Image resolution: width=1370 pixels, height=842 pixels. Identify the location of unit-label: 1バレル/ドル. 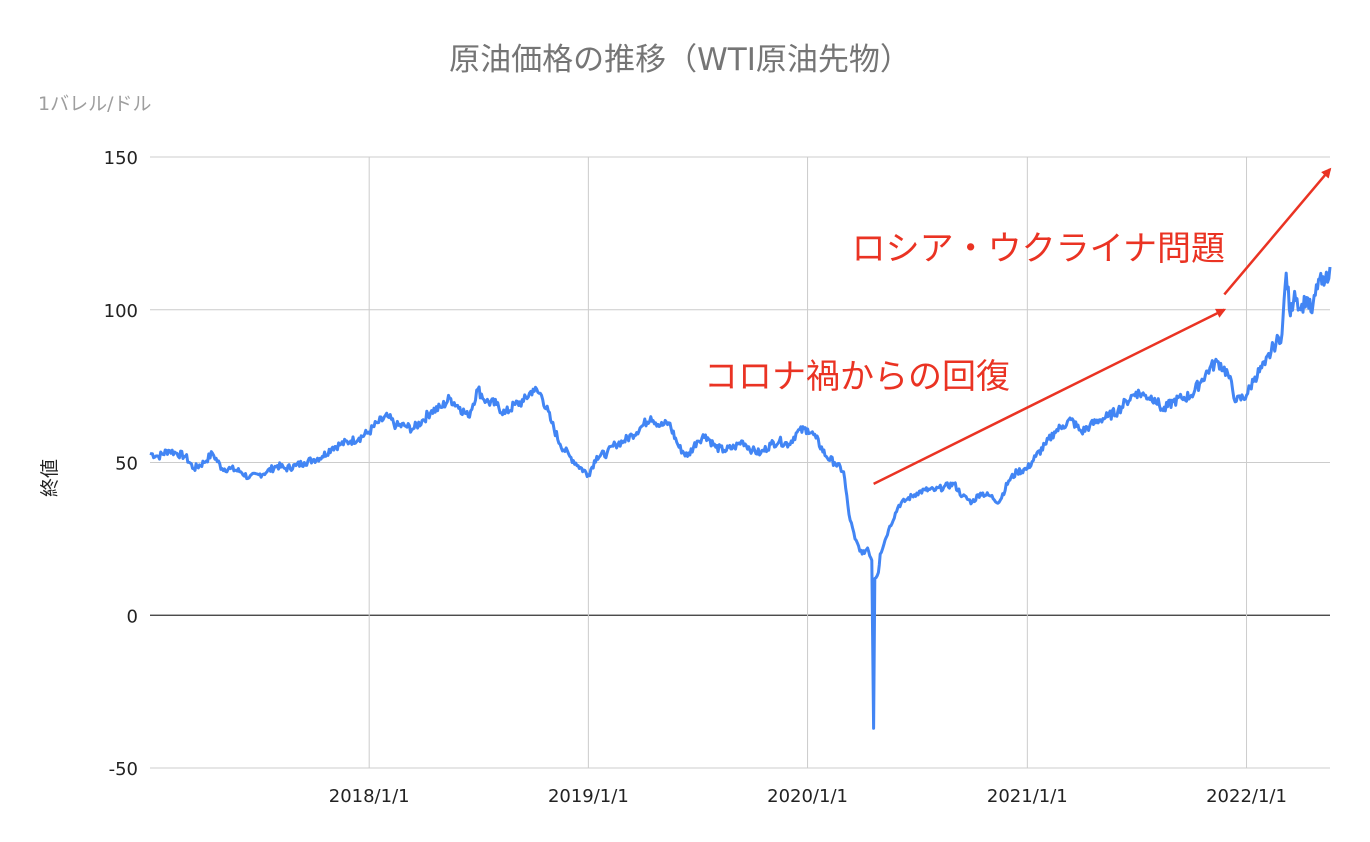
(95, 104).